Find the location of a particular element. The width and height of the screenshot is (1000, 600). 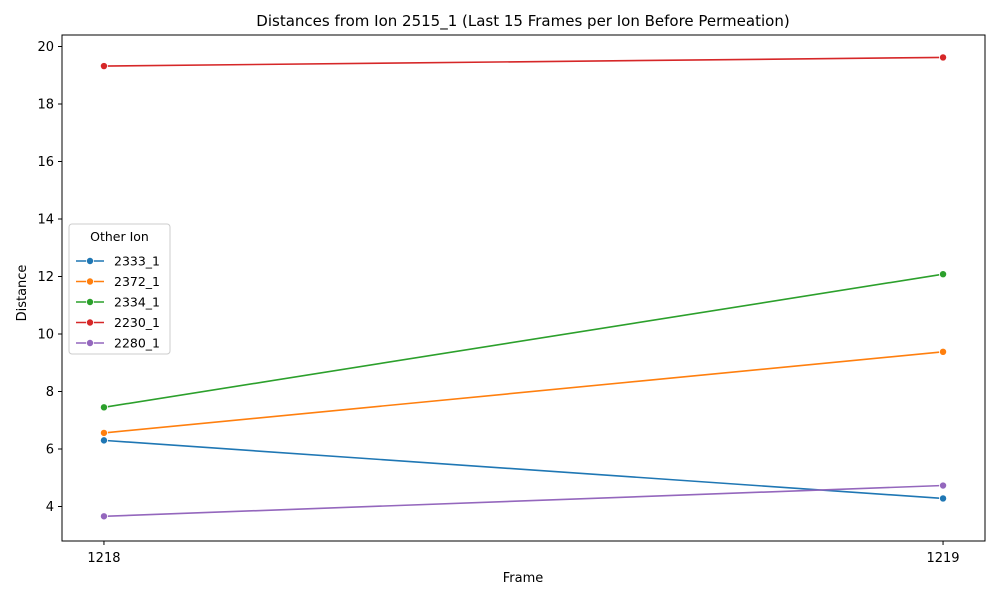

legend: Other Ion 2333_1 2372_1 2334_1 2230_1 2280_1 is located at coordinates (119, 289).